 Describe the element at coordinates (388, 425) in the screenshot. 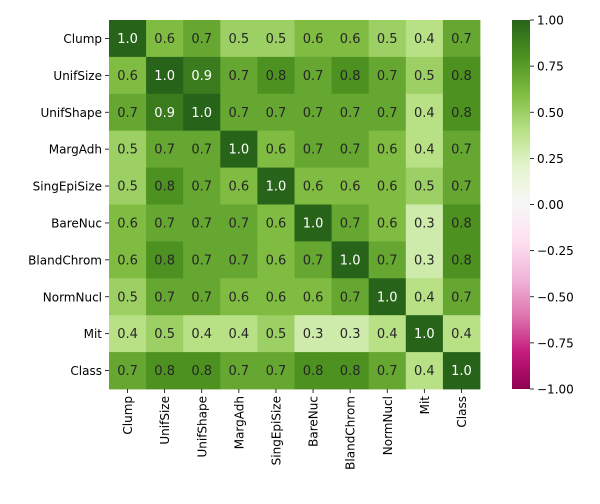

I see `x-tick-label-7: NormNucl` at that location.